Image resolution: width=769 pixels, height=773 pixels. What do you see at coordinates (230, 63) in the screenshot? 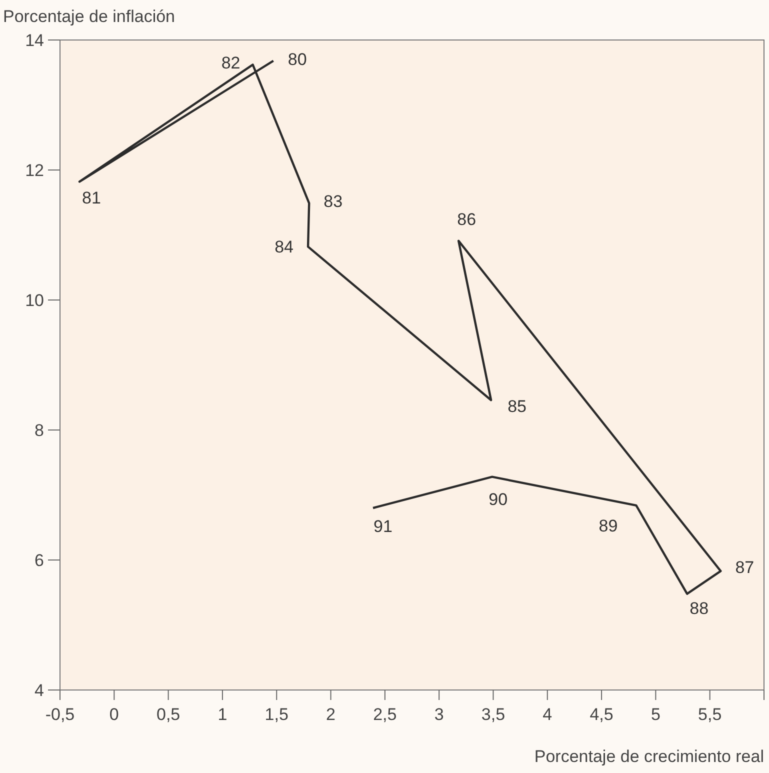
I see `annotation: 82` at bounding box center [230, 63].